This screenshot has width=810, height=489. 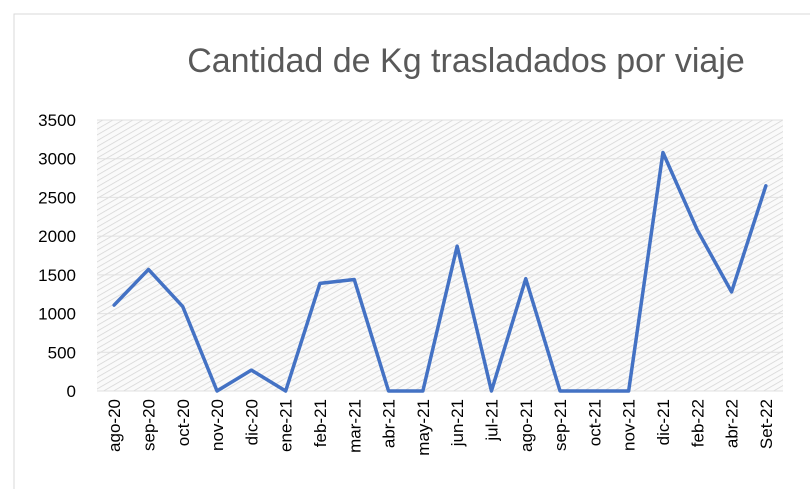 What do you see at coordinates (57, 314) in the screenshot?
I see `y-tick-label: 1000` at bounding box center [57, 314].